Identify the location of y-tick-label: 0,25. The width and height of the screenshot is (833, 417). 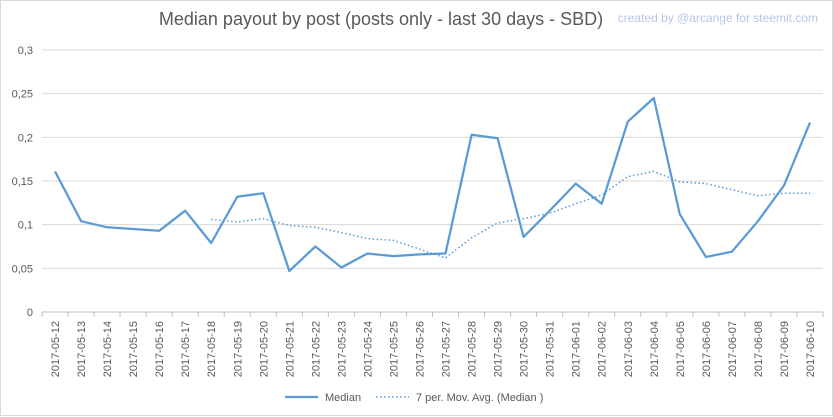
(22, 95).